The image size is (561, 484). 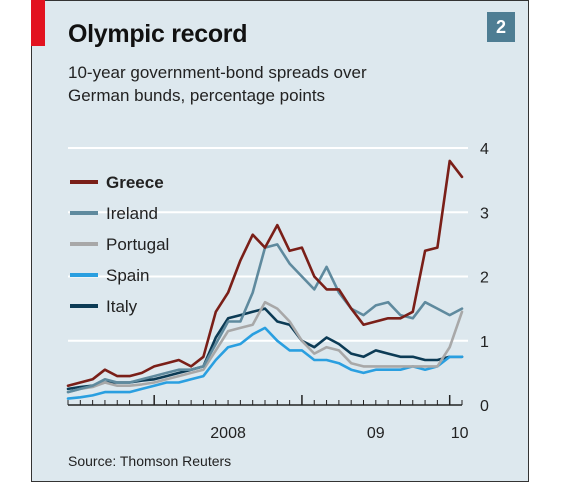 I want to click on chart-title: Olympic record, so click(x=158, y=34).